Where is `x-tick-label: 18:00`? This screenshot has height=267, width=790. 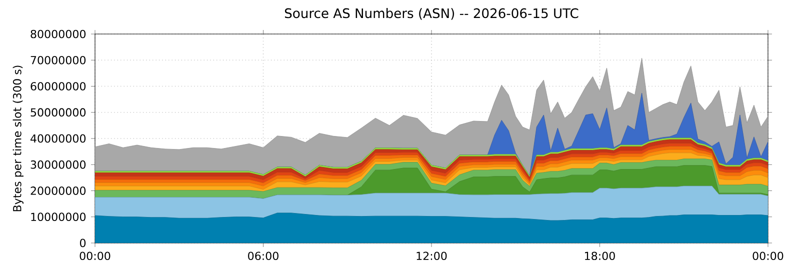 x-tick-label: 18:00 is located at coordinates (600, 256).